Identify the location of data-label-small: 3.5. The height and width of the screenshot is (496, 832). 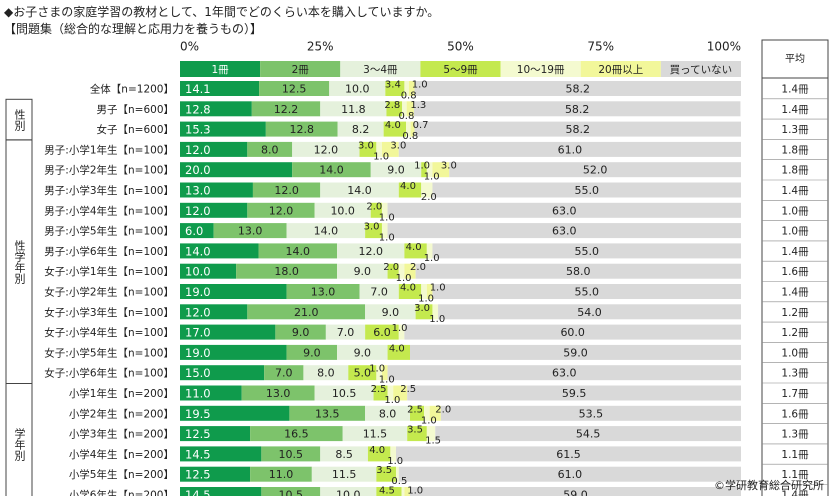
(415, 430).